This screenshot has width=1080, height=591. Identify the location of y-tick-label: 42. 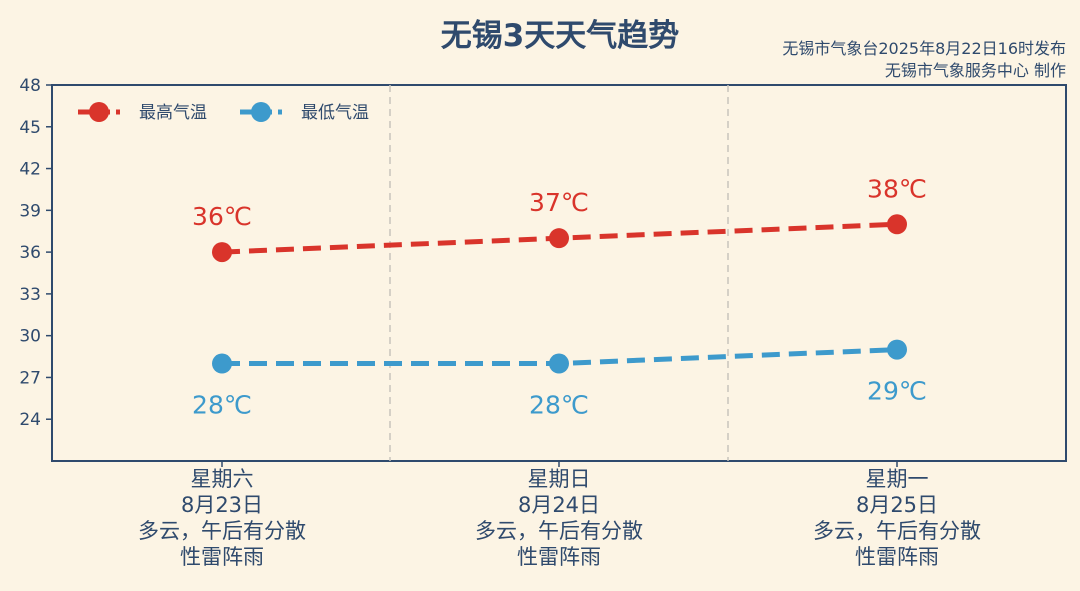
(30, 170).